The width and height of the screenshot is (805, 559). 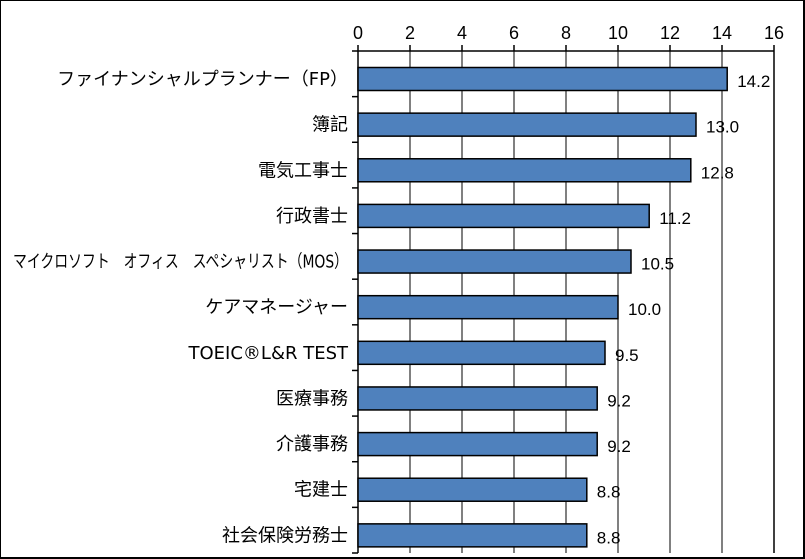 What do you see at coordinates (717, 172) in the screenshot?
I see `value-label: 12.8` at bounding box center [717, 172].